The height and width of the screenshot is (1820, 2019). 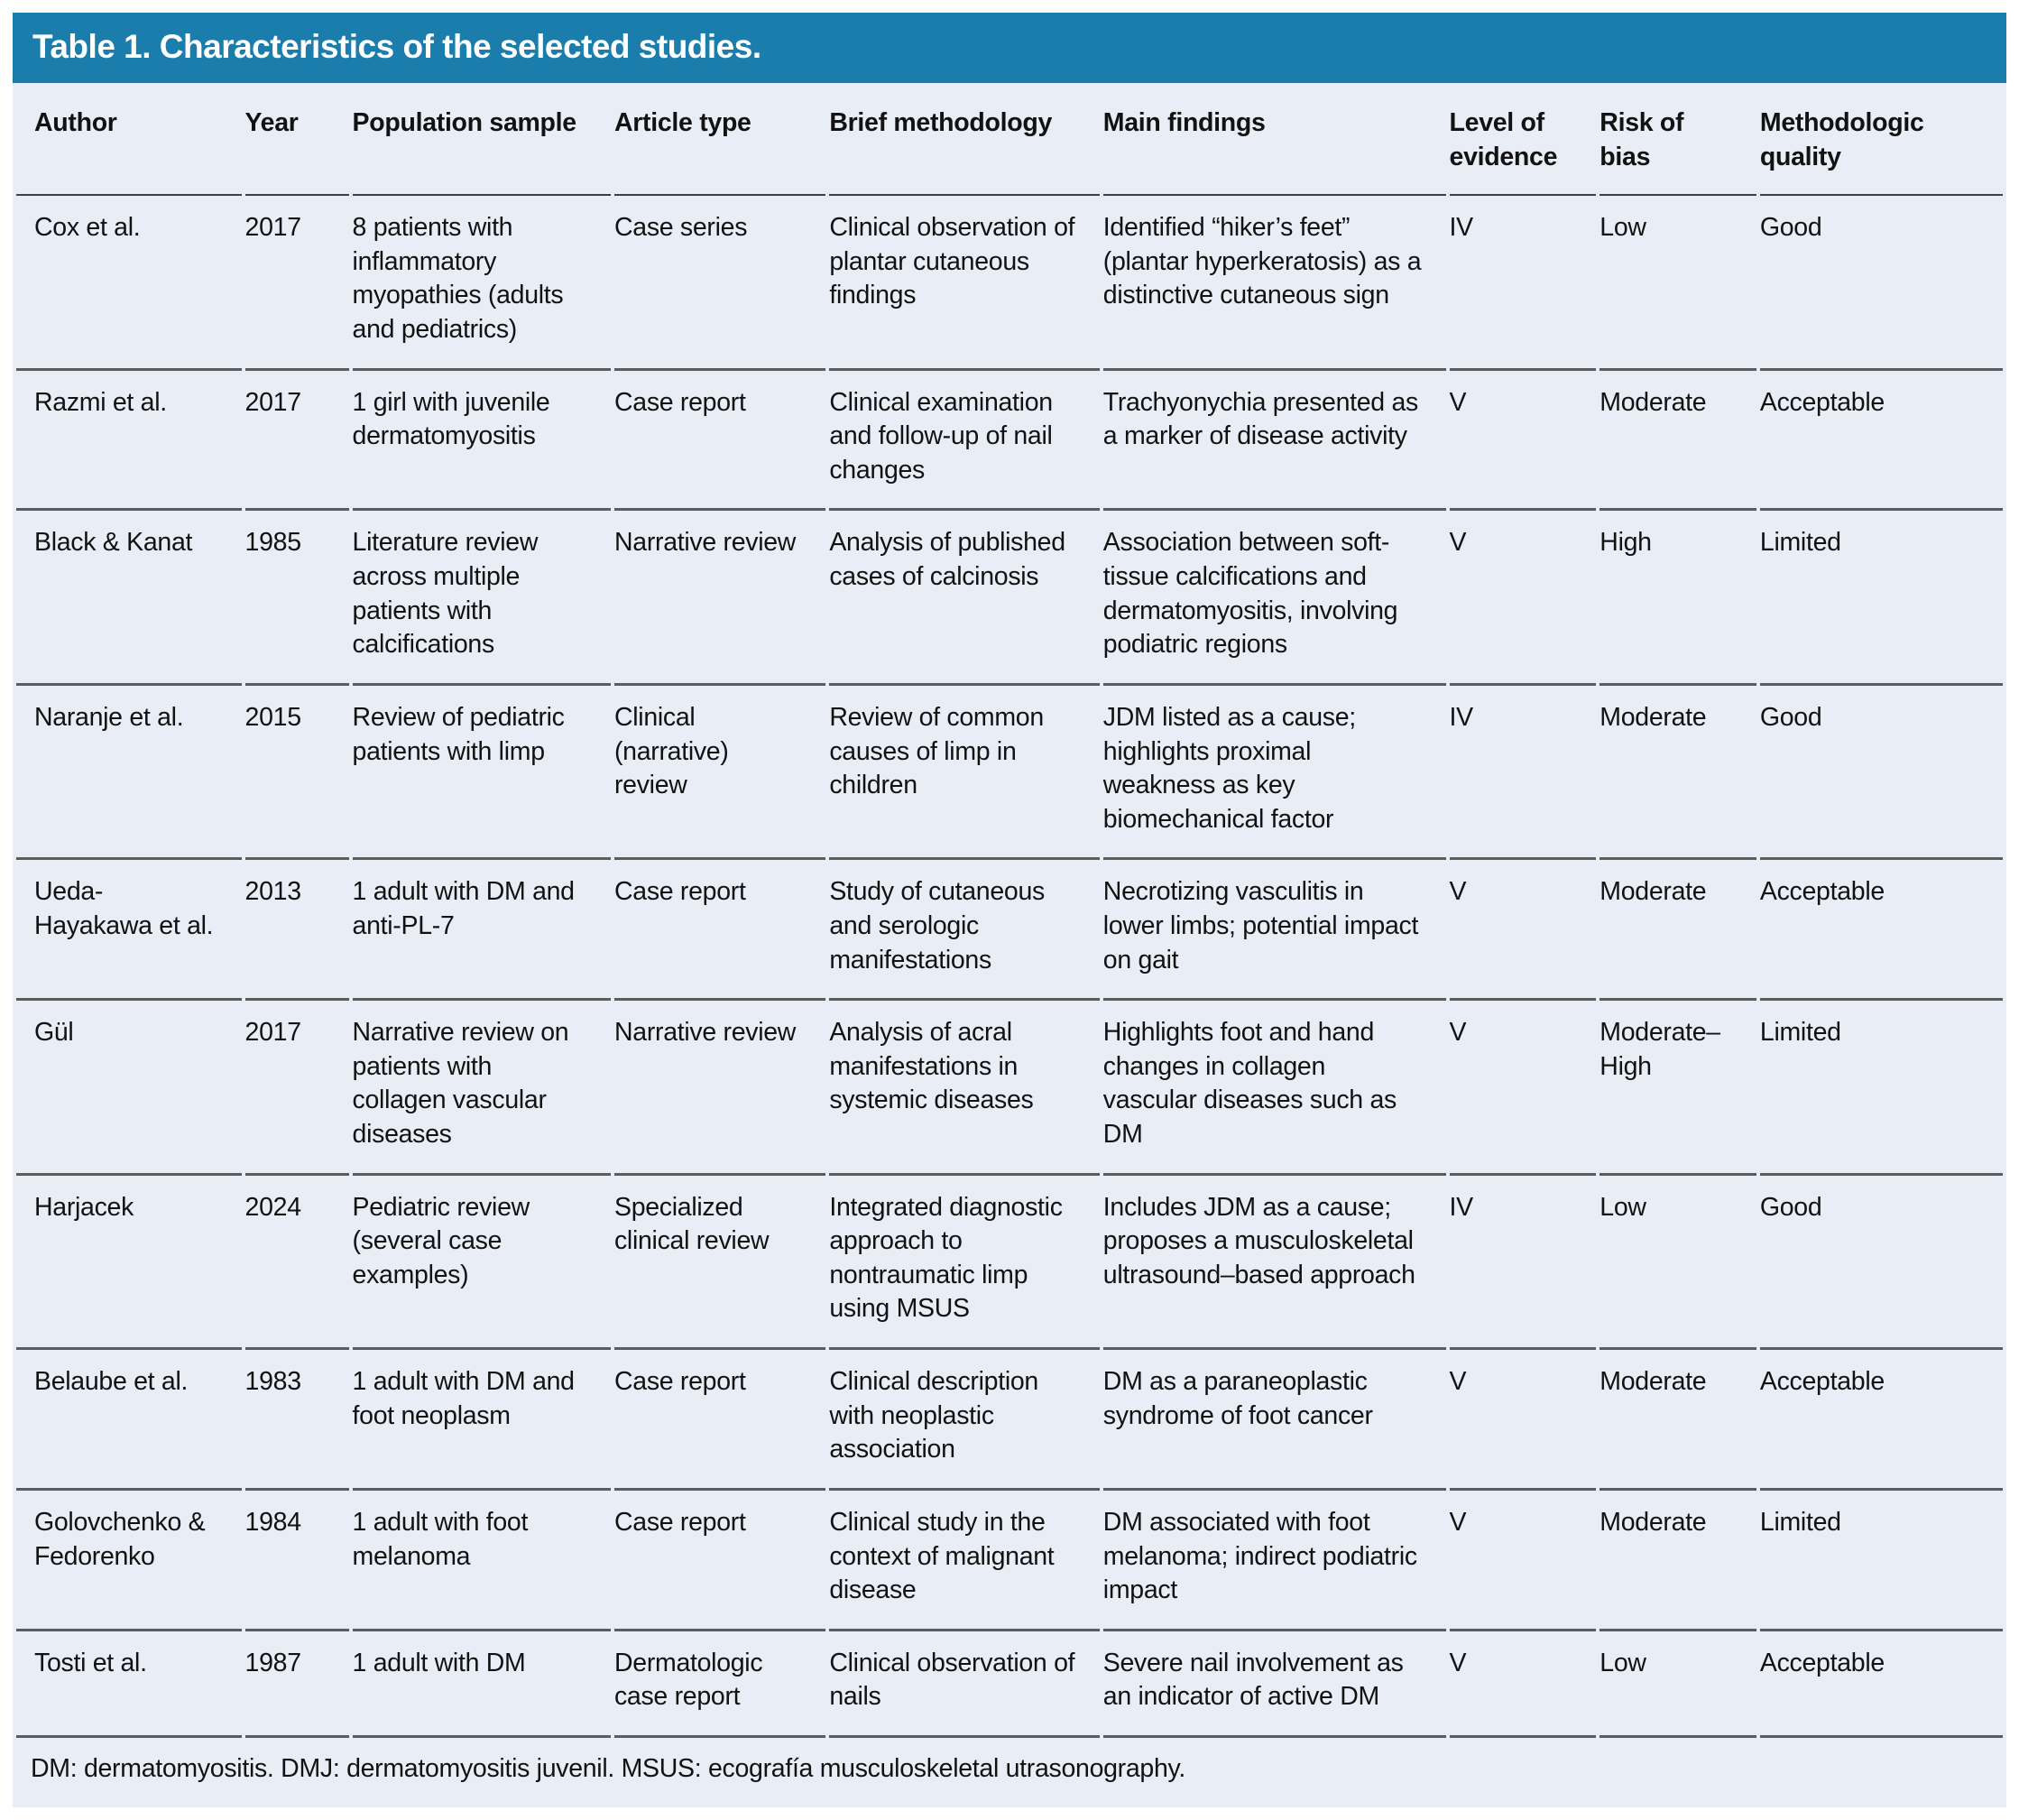 I want to click on column-header-article-type: Article type, so click(x=720, y=140).